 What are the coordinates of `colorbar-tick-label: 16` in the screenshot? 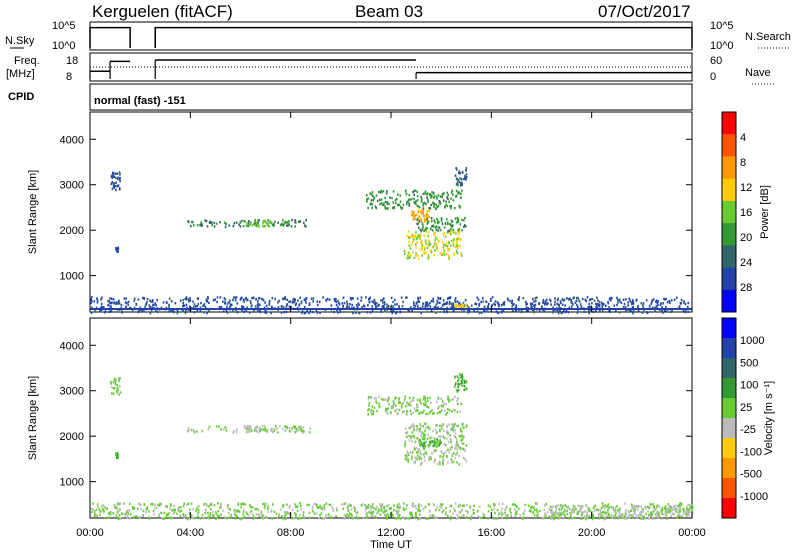 It's located at (746, 213).